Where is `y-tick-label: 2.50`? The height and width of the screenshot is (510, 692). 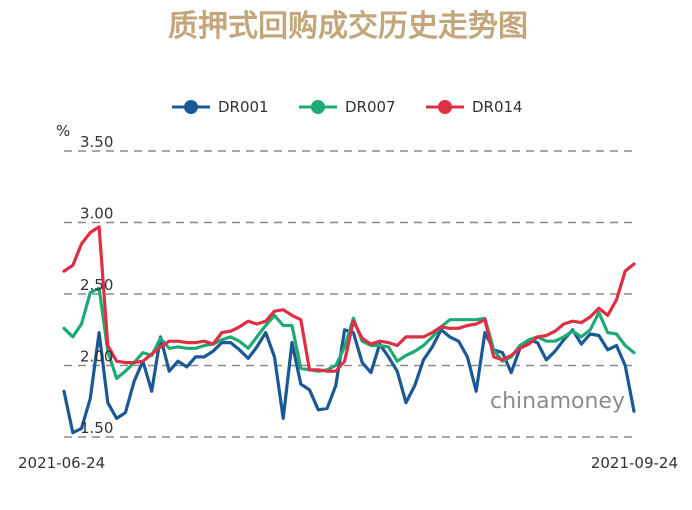 y-tick-label: 2.50 is located at coordinates (96, 285).